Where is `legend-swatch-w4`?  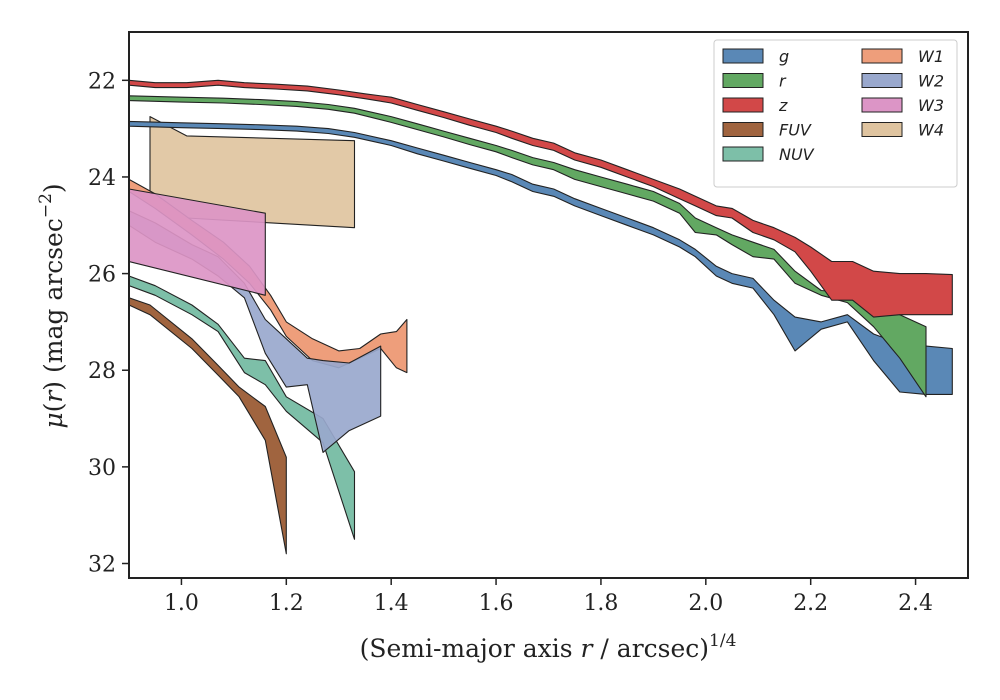
legend-swatch-w4 is located at coordinates (882, 129).